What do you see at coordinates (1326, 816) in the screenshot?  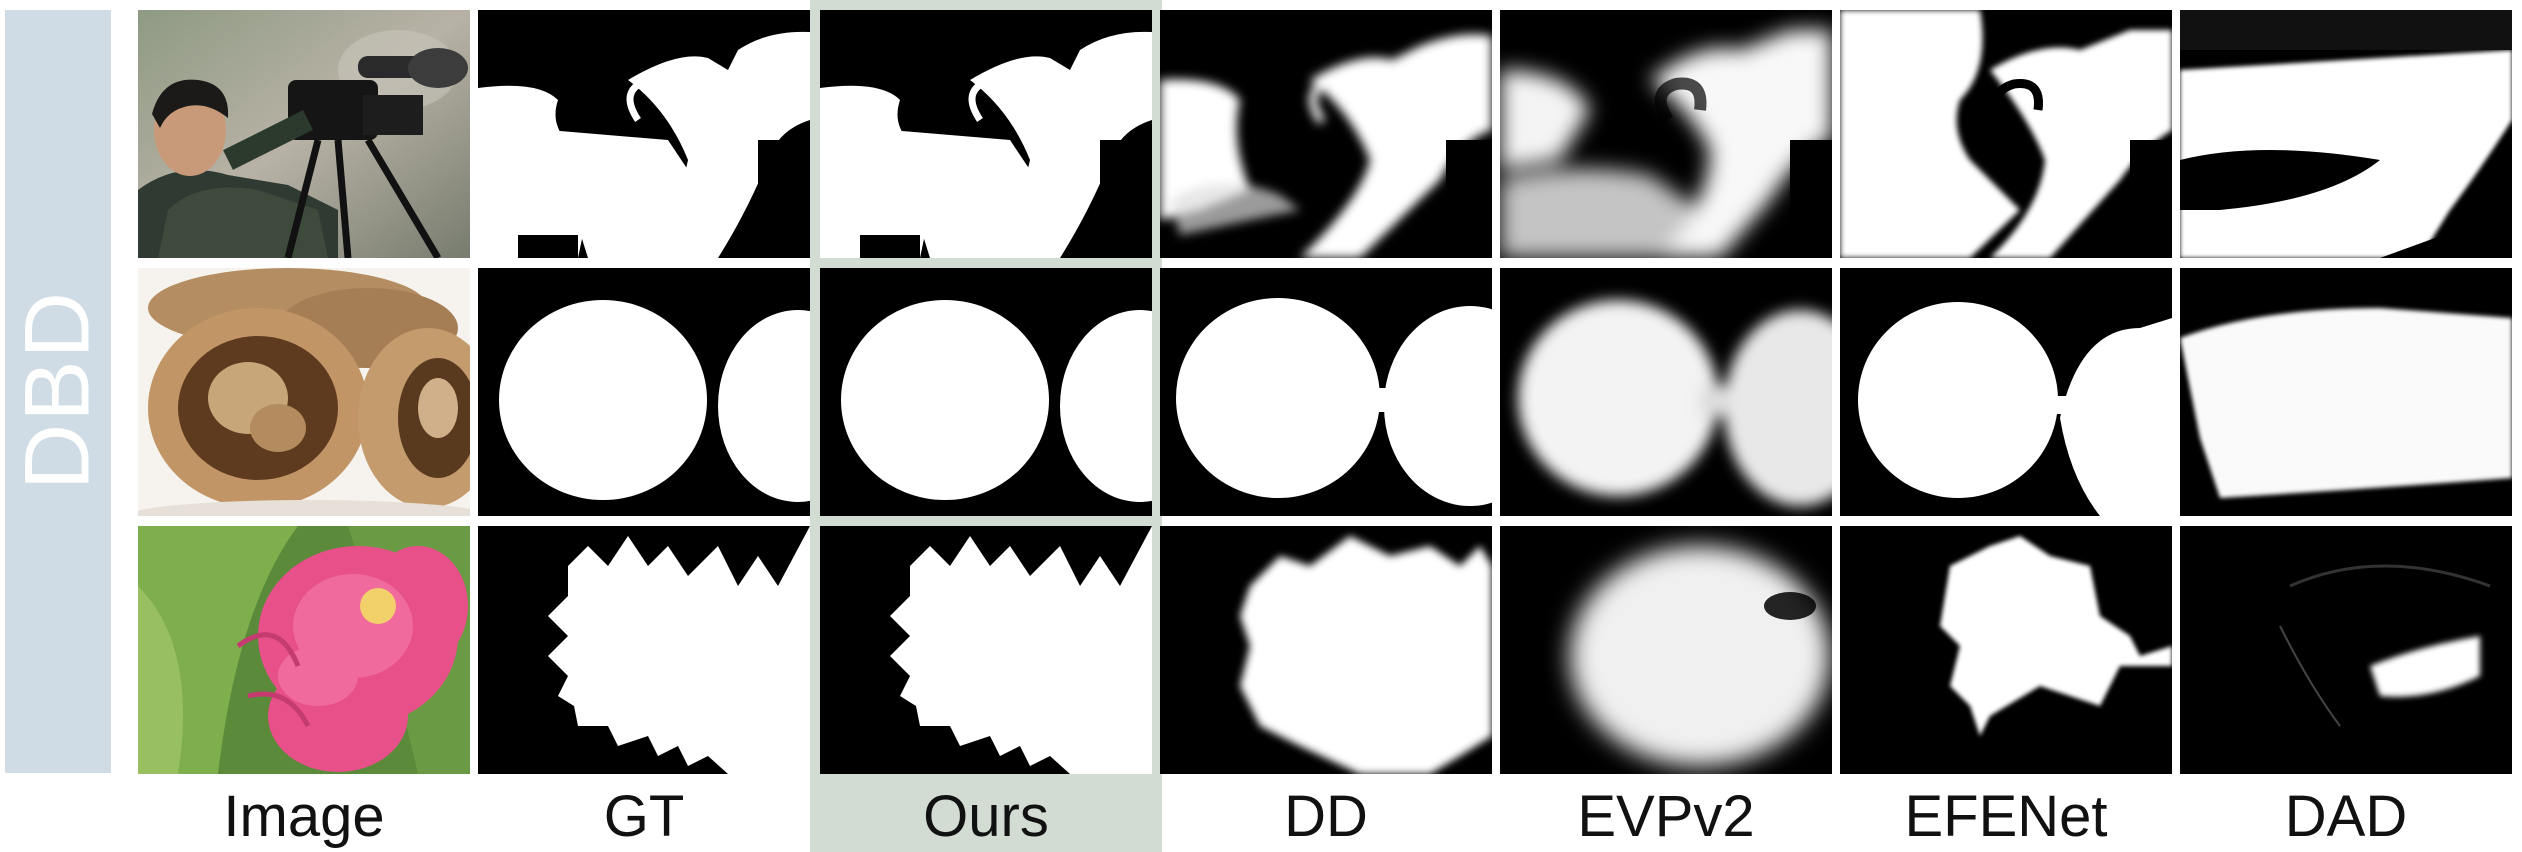 I see `col-label-dd: DD` at bounding box center [1326, 816].